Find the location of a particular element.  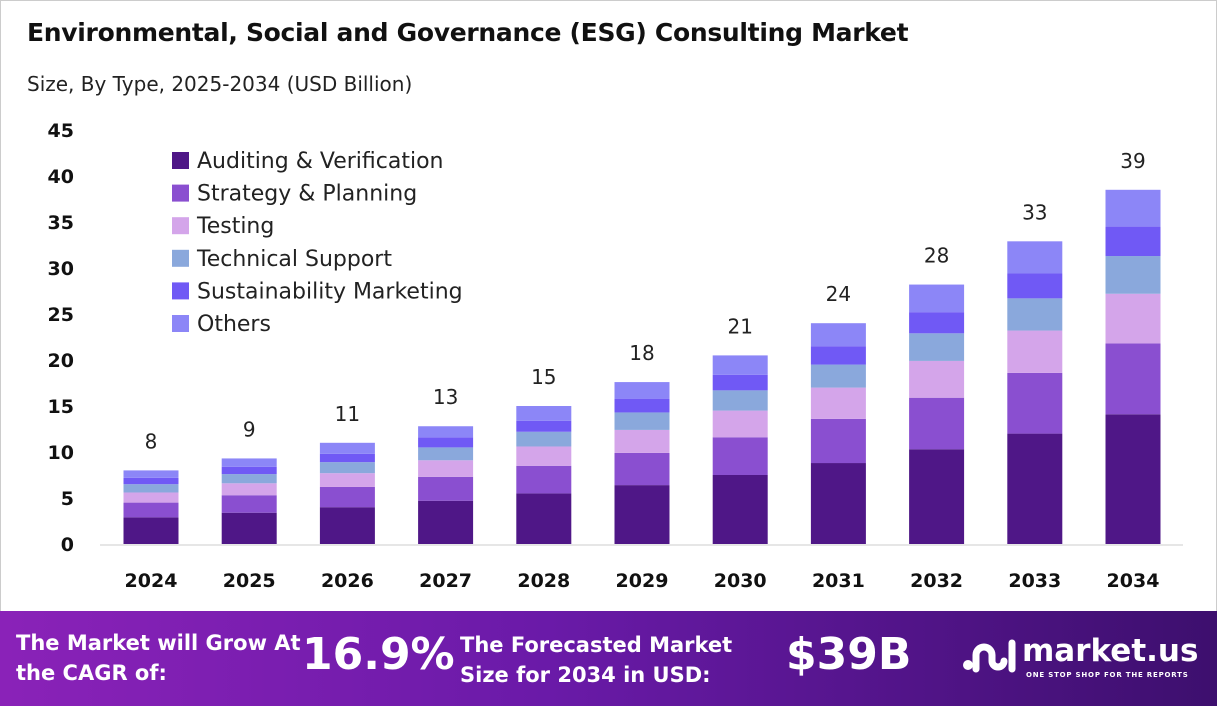

total-label: 13 is located at coordinates (445, 397).